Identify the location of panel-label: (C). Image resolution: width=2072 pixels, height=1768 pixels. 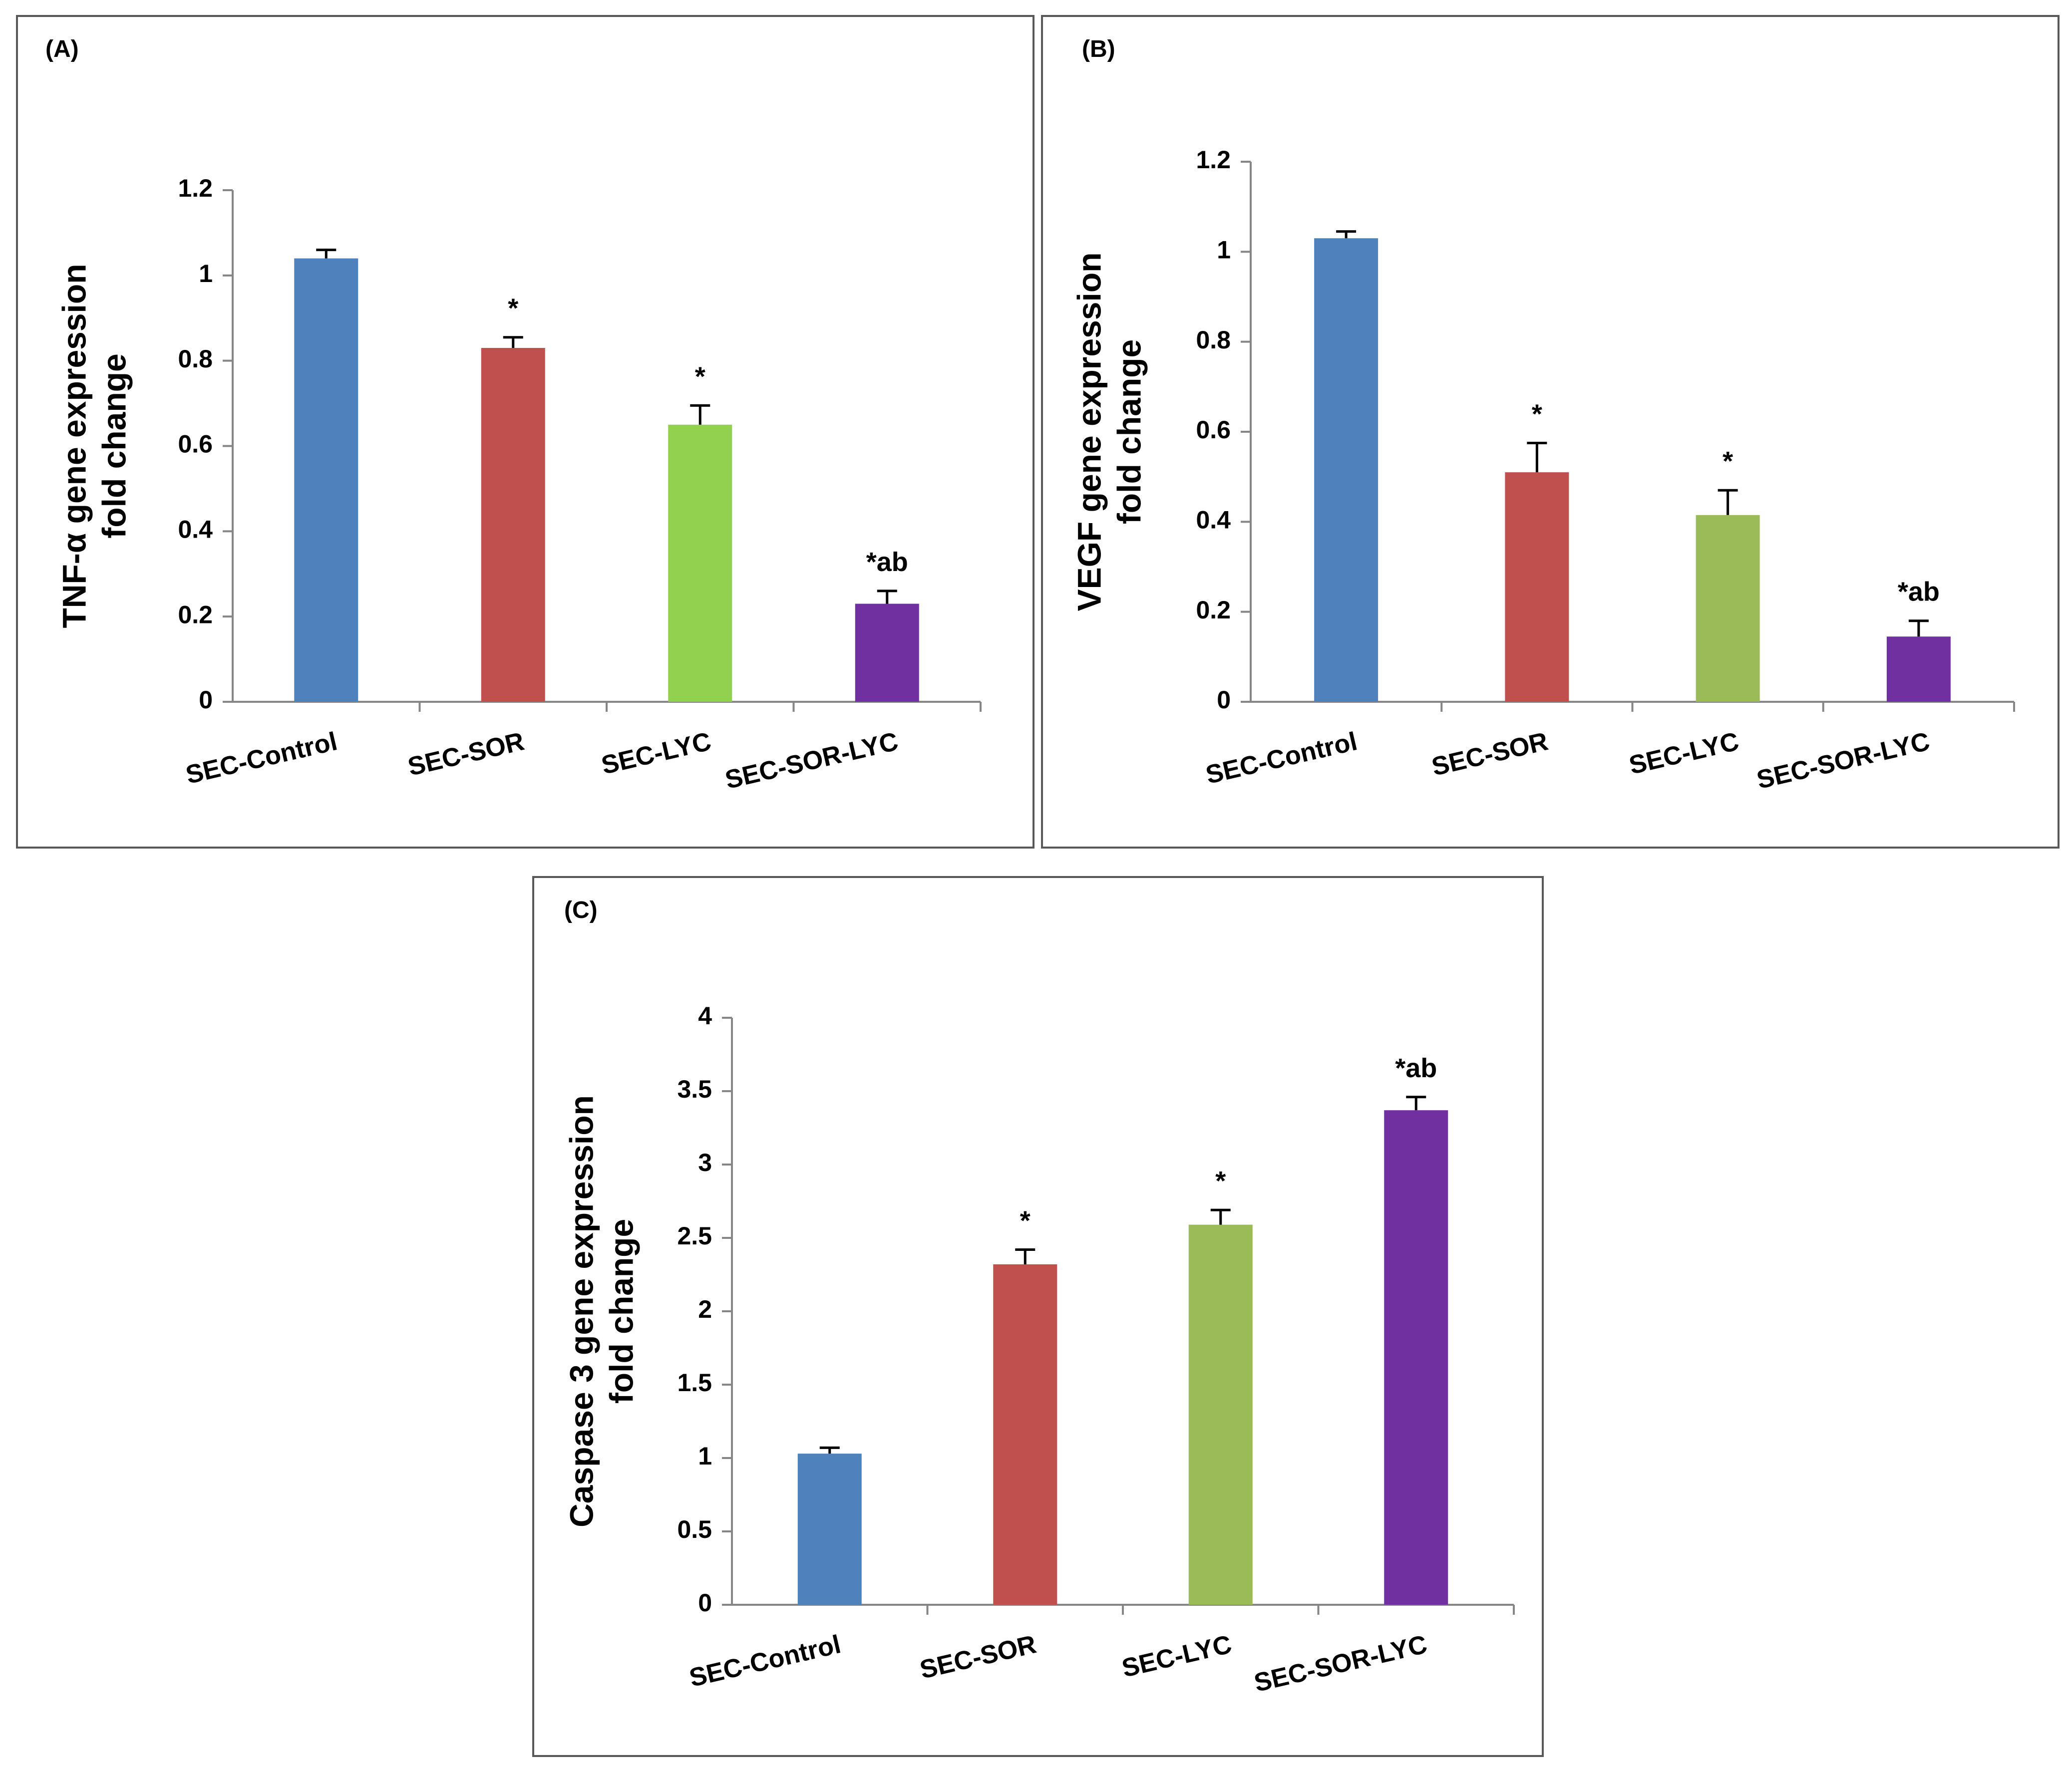
(581, 910).